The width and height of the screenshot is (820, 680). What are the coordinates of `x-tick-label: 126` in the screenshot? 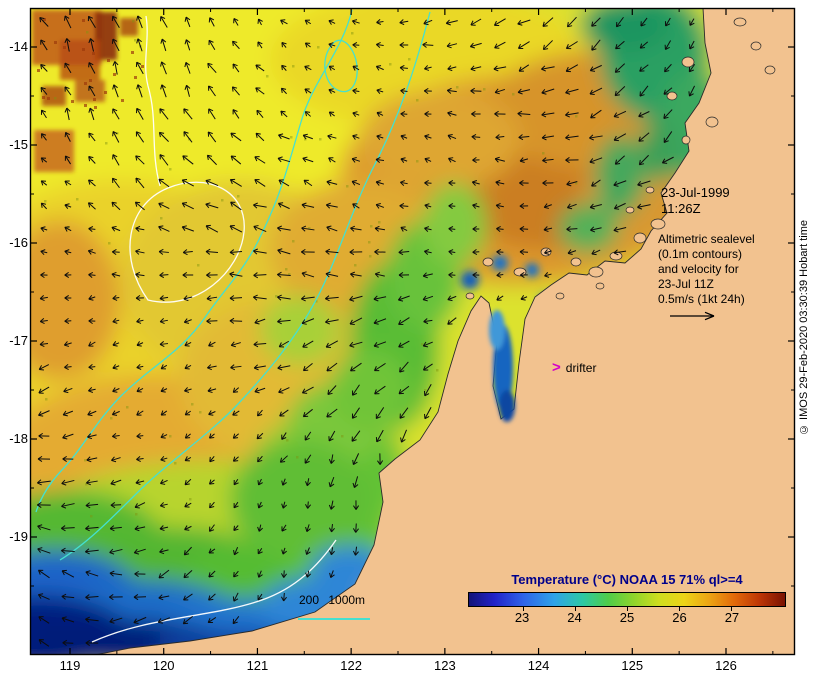 It's located at (726, 665).